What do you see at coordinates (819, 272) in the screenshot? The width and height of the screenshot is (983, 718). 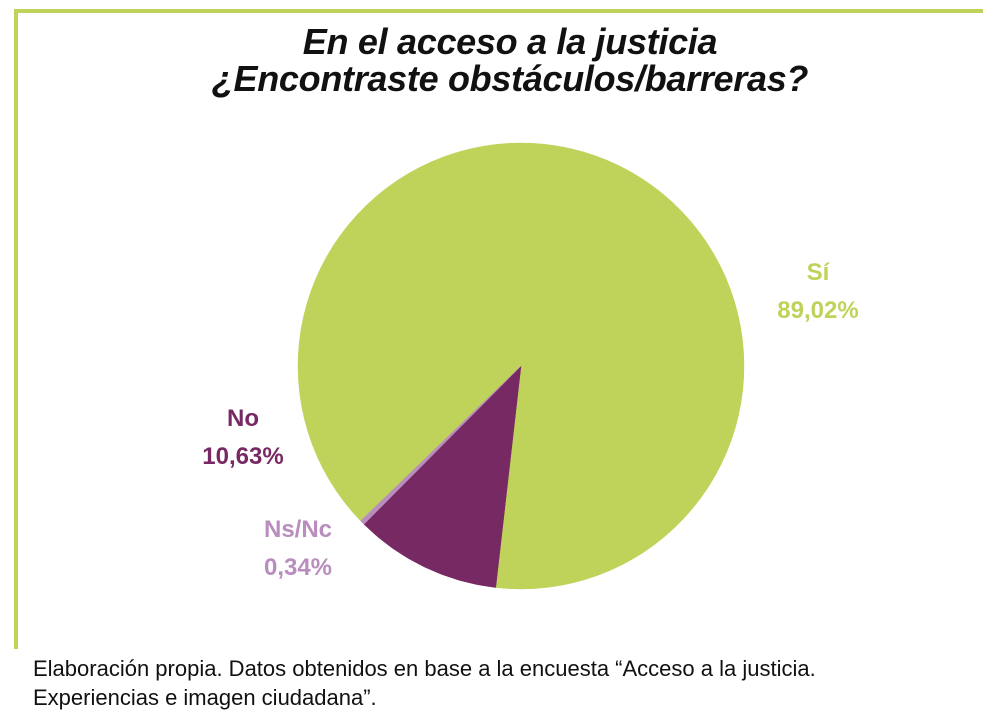 I see `slice-label-name: Sí` at bounding box center [819, 272].